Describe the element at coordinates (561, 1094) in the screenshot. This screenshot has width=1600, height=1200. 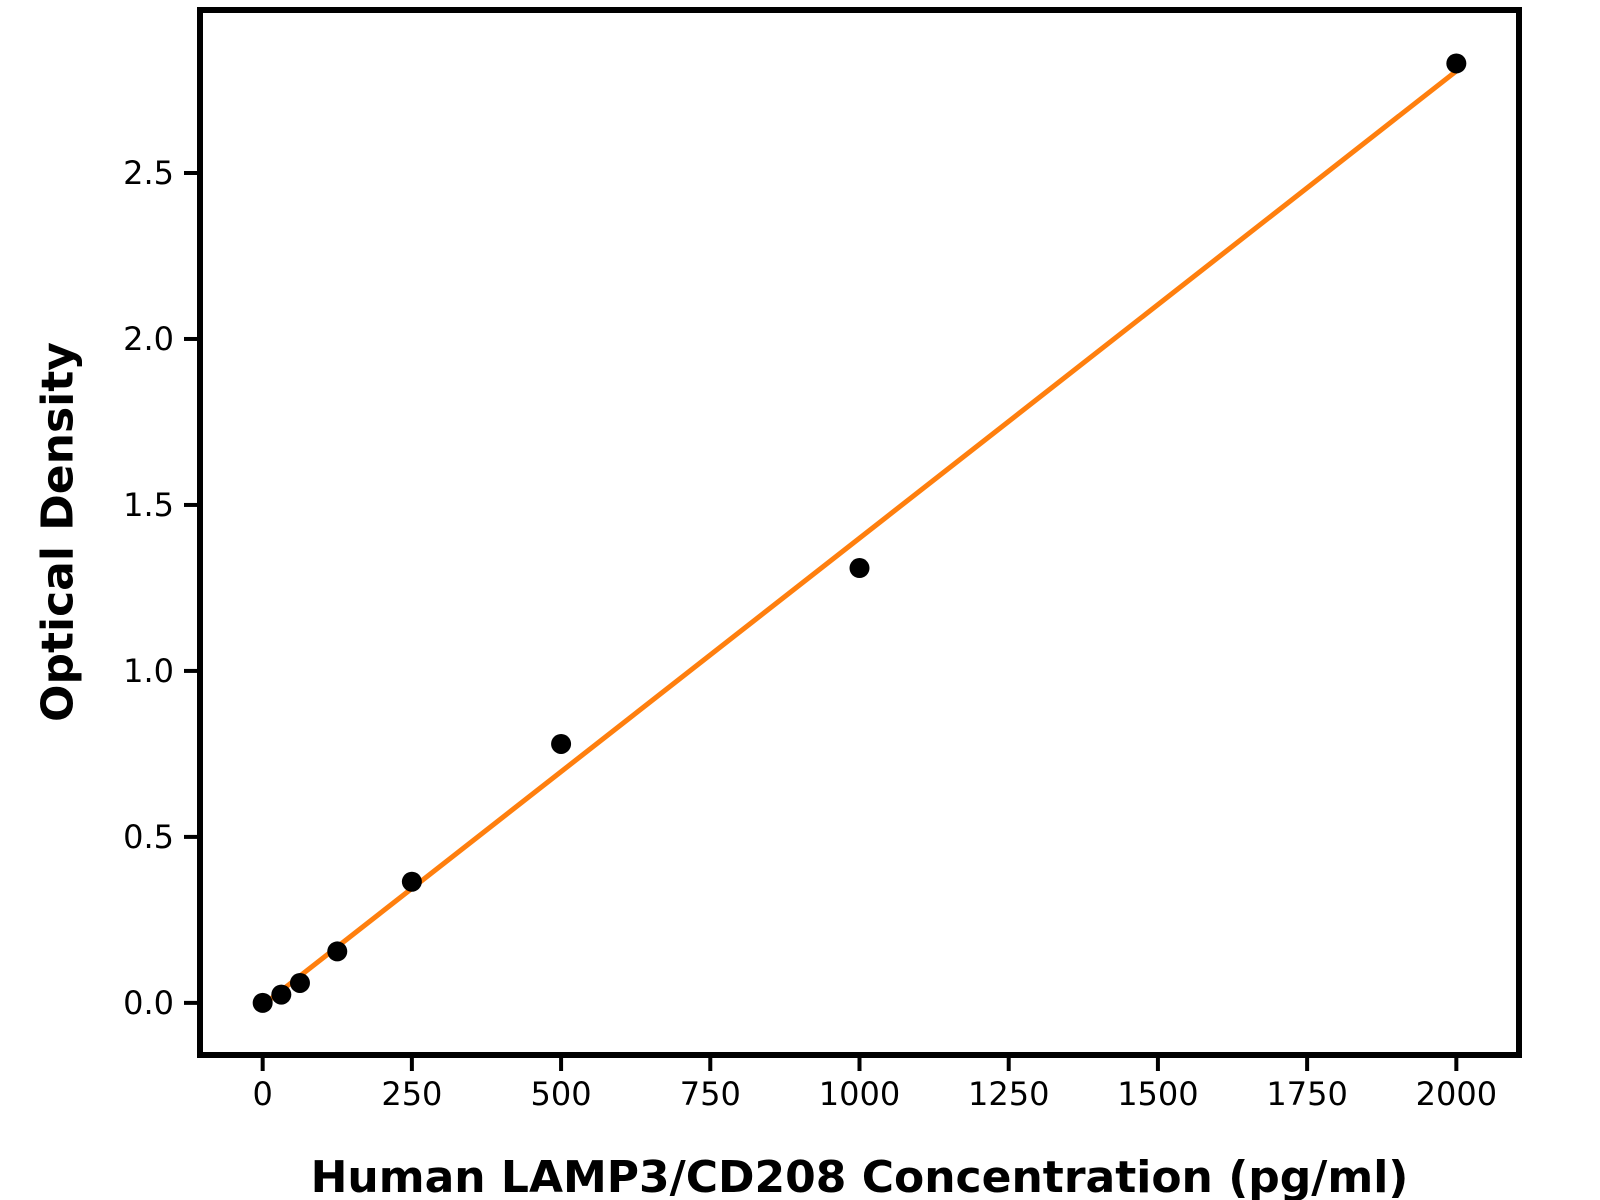
I see `x-tick-label: 500` at that location.